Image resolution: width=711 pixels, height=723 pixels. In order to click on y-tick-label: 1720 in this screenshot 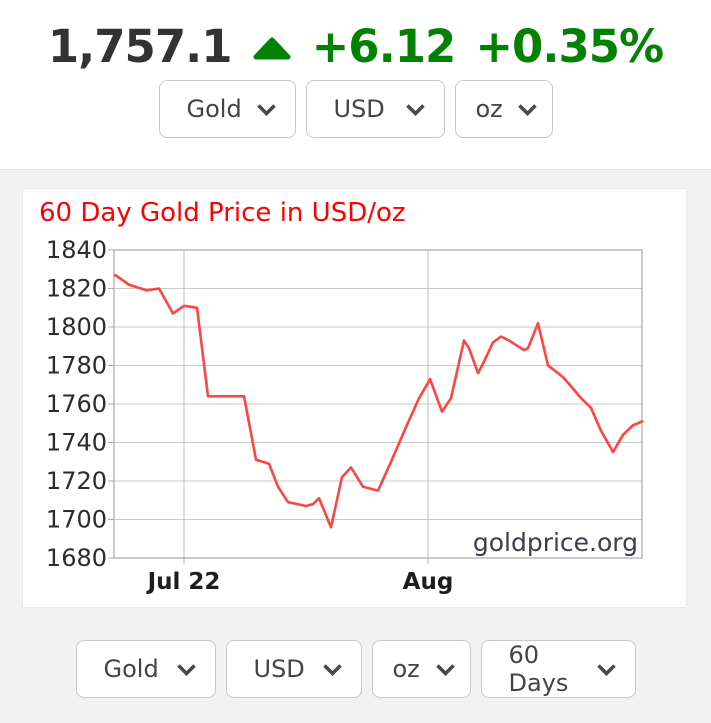, I will do `click(76, 481)`.